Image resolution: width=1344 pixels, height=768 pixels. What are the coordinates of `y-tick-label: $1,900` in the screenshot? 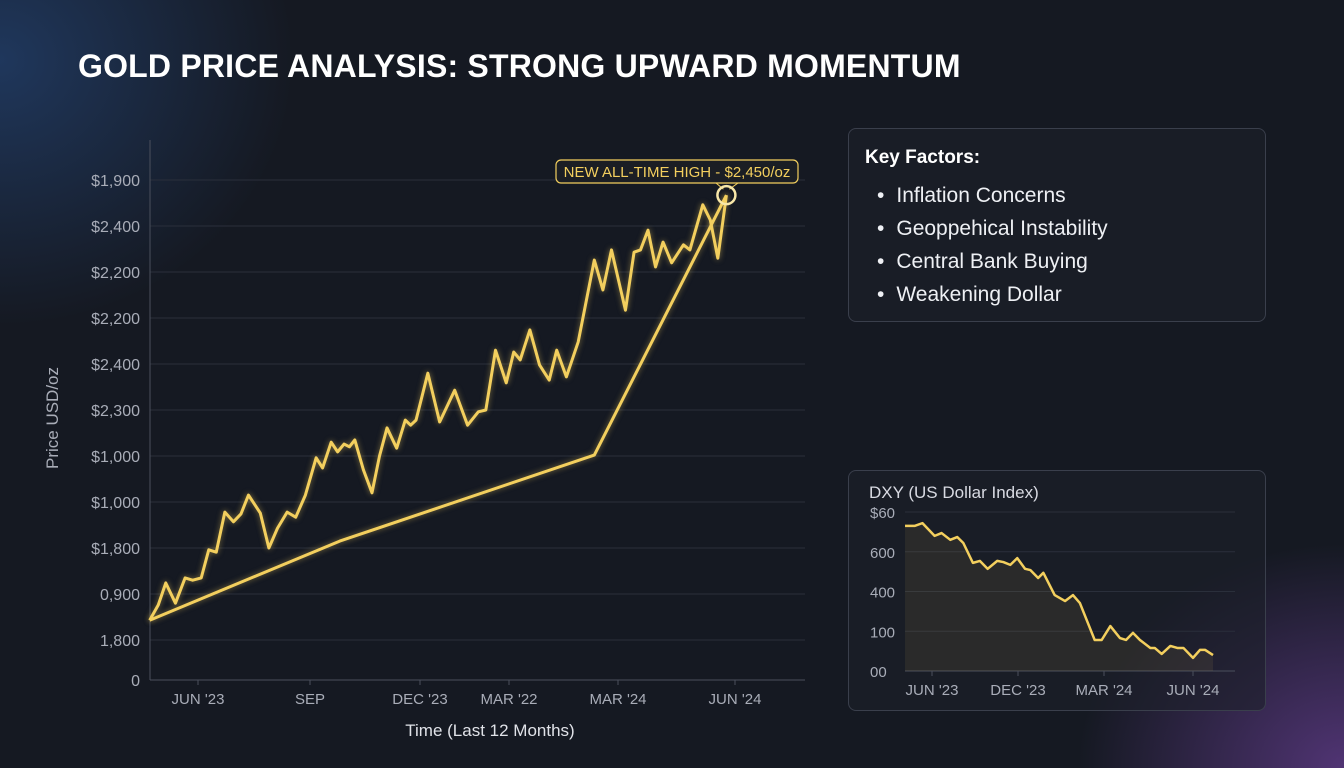 It's located at (115, 181).